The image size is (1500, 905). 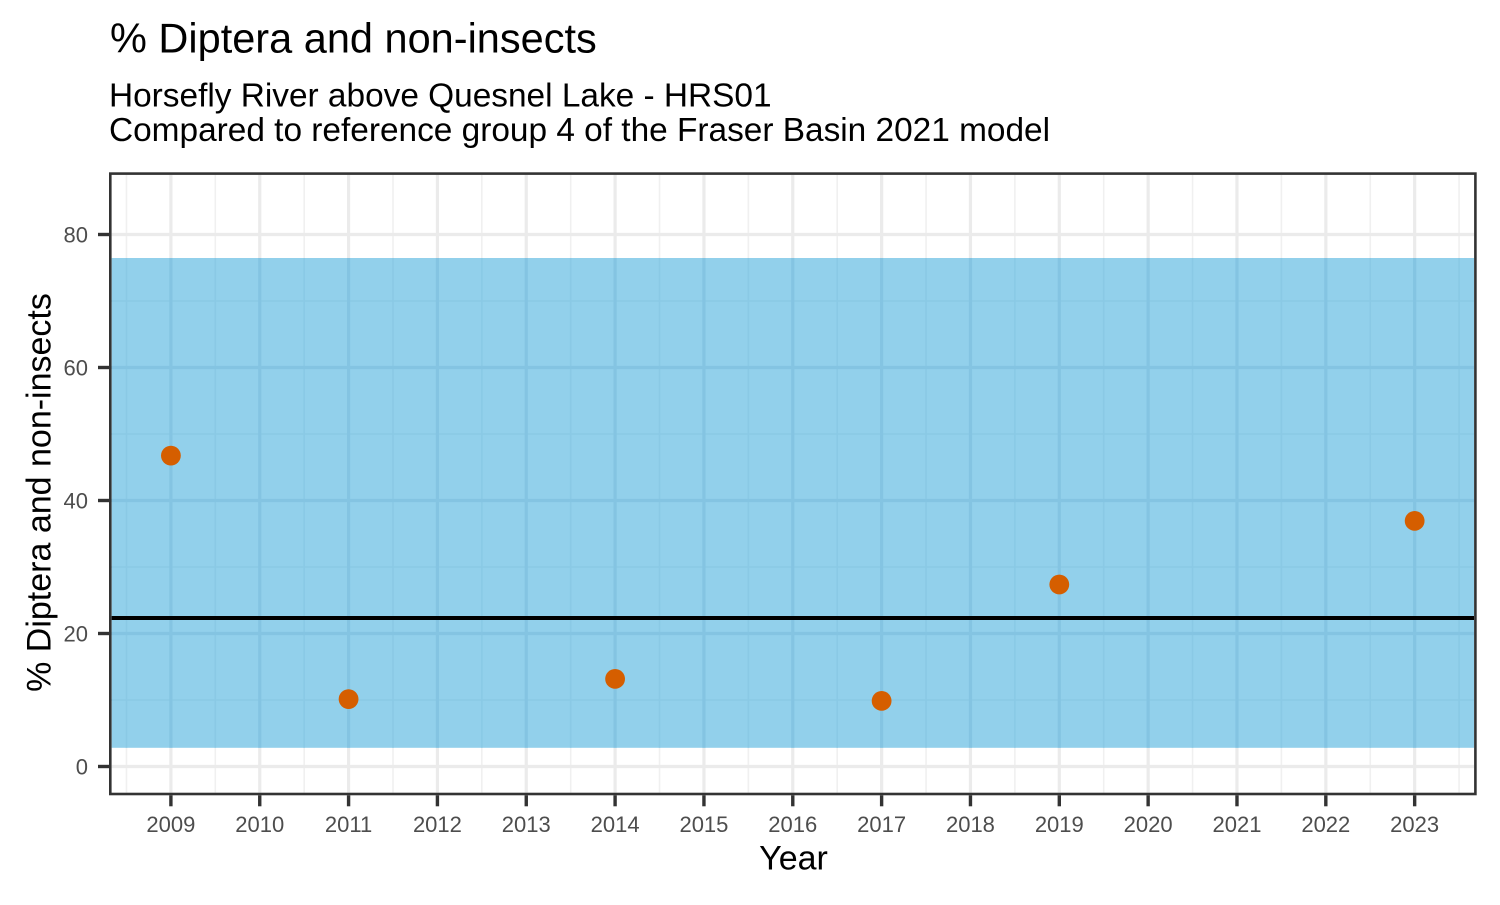 I want to click on svg-text: 2012, so click(x=437, y=824).